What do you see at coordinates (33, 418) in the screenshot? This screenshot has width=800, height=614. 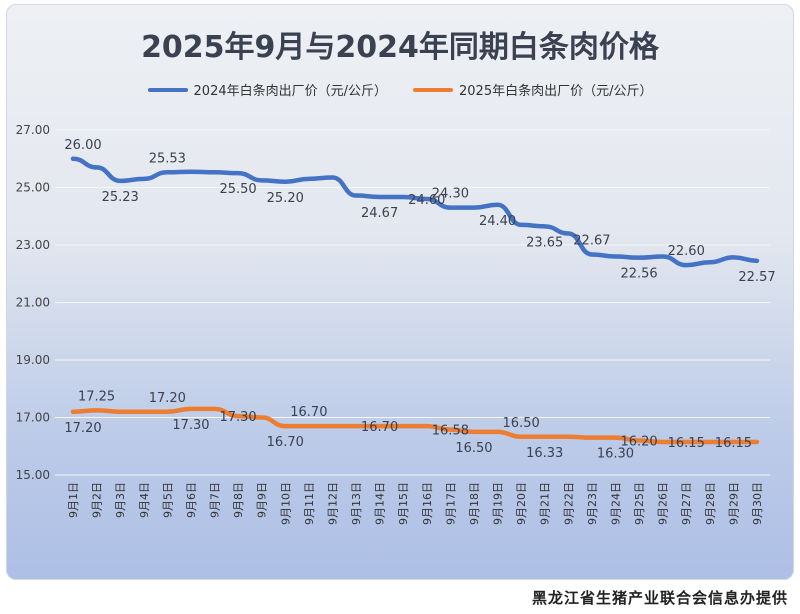 I see `y-tick-label: 17.00` at bounding box center [33, 418].